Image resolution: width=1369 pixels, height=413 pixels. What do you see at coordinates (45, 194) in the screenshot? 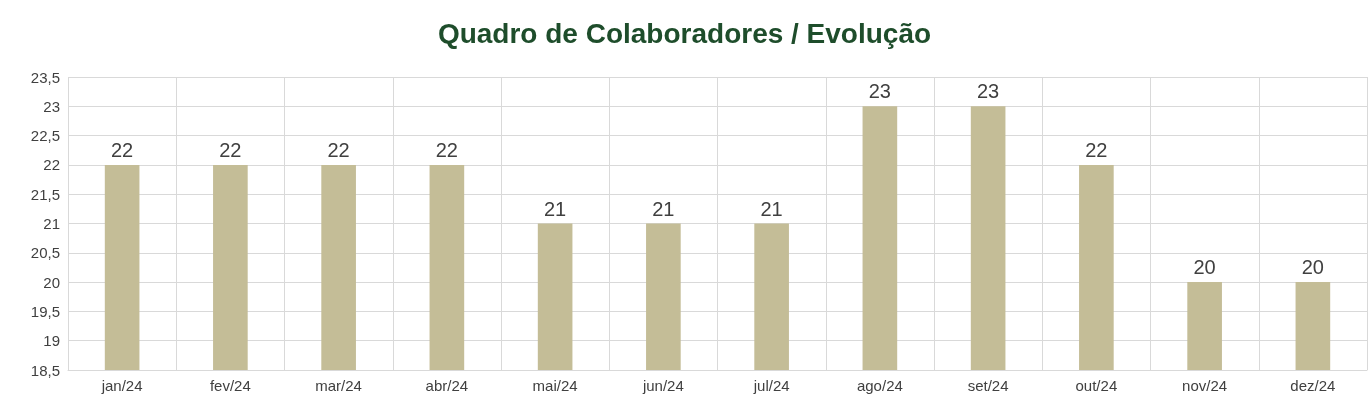
I see `y-tick-label: 21,5` at bounding box center [45, 194].